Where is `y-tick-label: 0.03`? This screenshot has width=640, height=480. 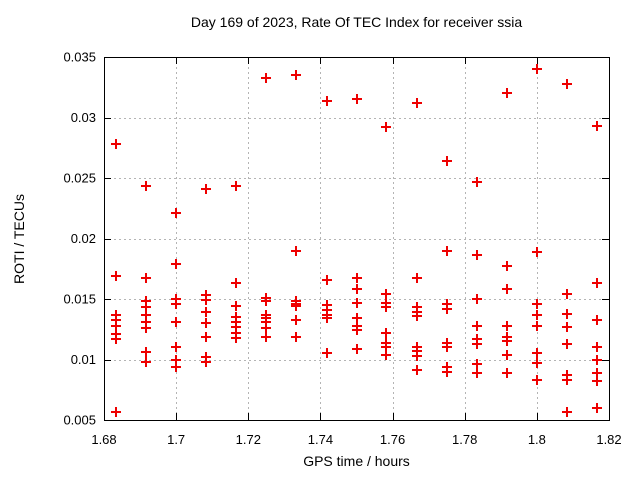 y-tick-label: 0.03 is located at coordinates (83, 117).